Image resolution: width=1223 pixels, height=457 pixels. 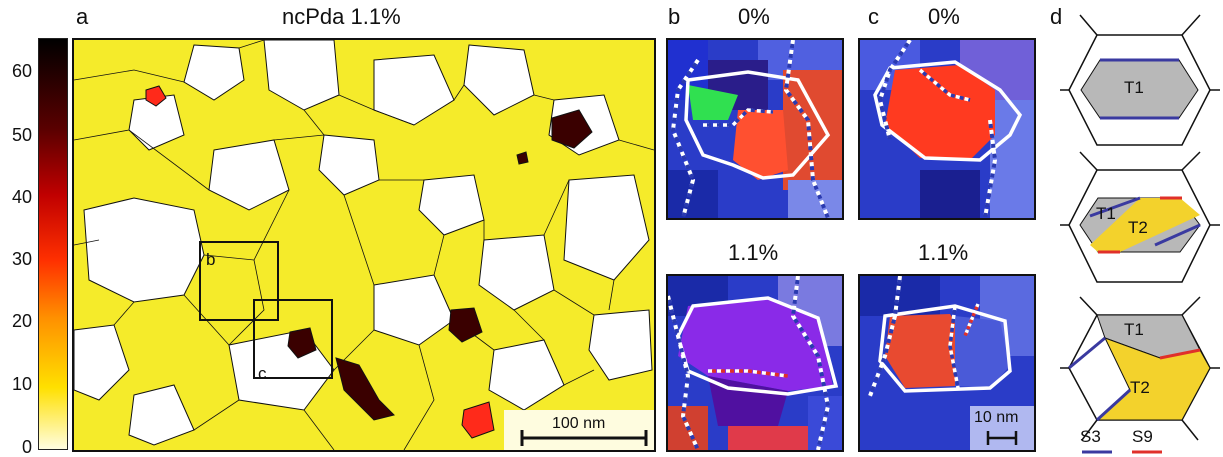 I want to click on panel-d-label: d, so click(x=1056, y=16).